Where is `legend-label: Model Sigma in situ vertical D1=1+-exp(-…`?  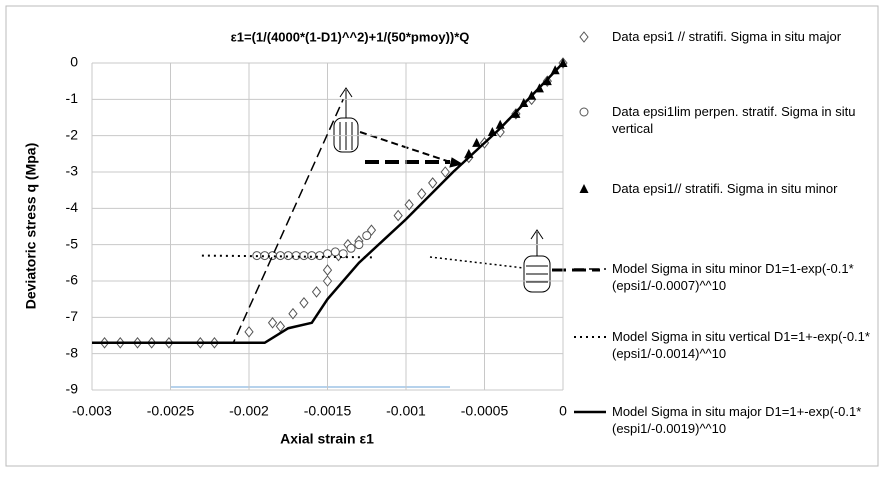 legend-label: Model Sigma in situ vertical D1=1+-exp(-… is located at coordinates (741, 345).